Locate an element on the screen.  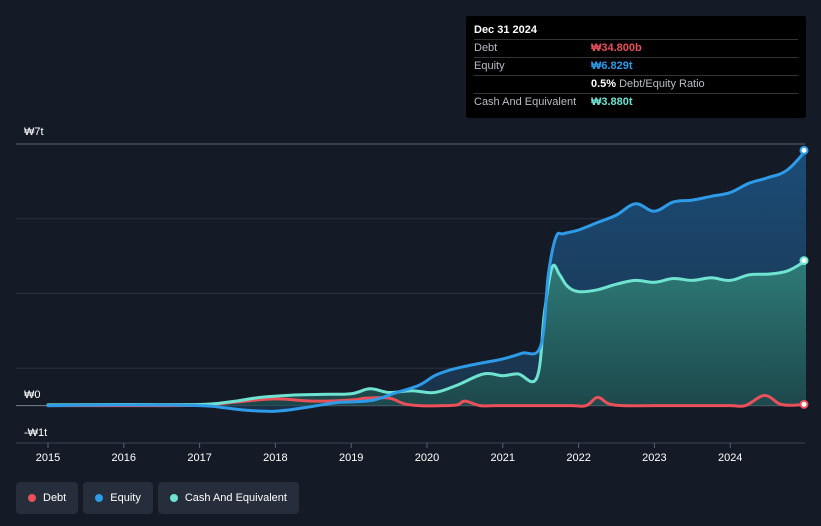
x-tick-label: 2016 is located at coordinates (124, 458).